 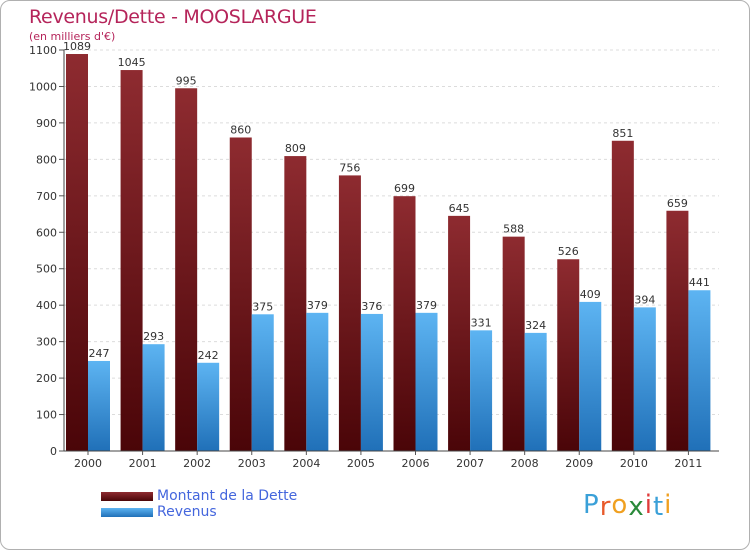 What do you see at coordinates (404, 323) in the screenshot?
I see `bar-debt-2006` at bounding box center [404, 323].